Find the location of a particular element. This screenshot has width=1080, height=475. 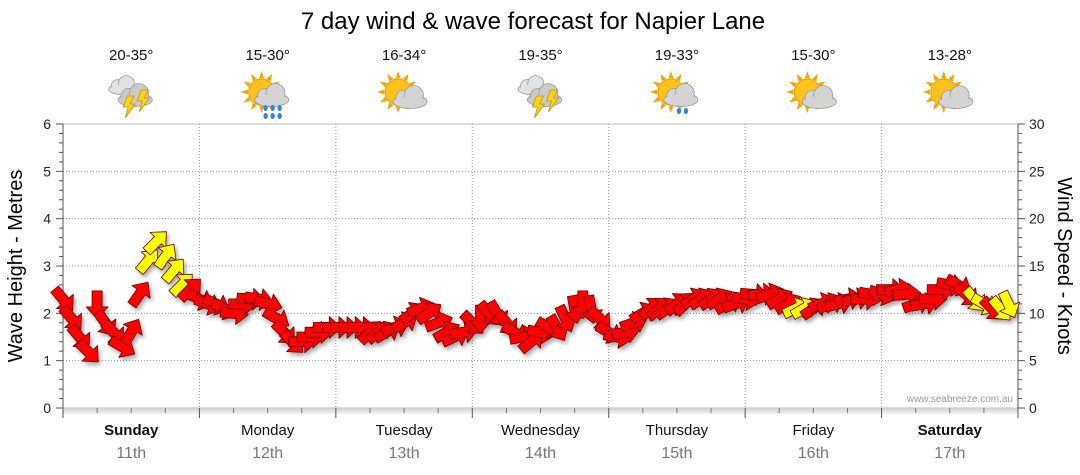

right-axis-title: Wind Speed - Knots is located at coordinates (1064, 266).